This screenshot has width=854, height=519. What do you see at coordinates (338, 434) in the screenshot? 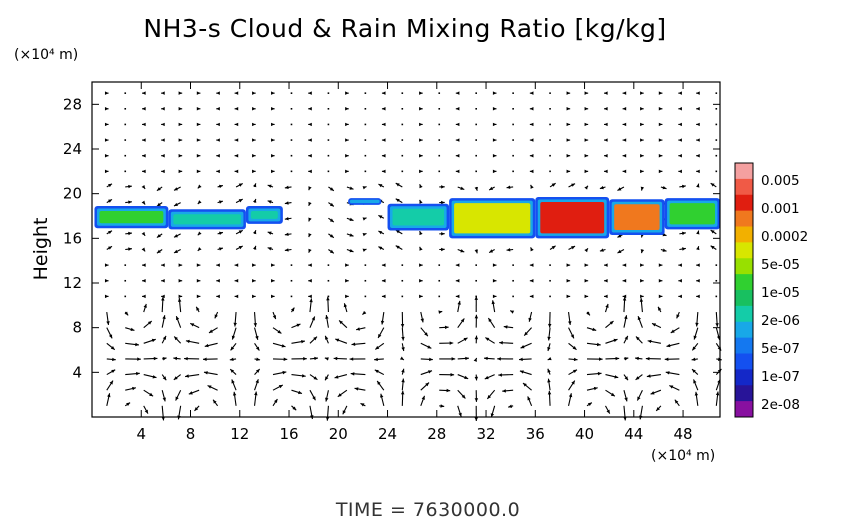
I see `x-tick-label: 20` at bounding box center [338, 434].